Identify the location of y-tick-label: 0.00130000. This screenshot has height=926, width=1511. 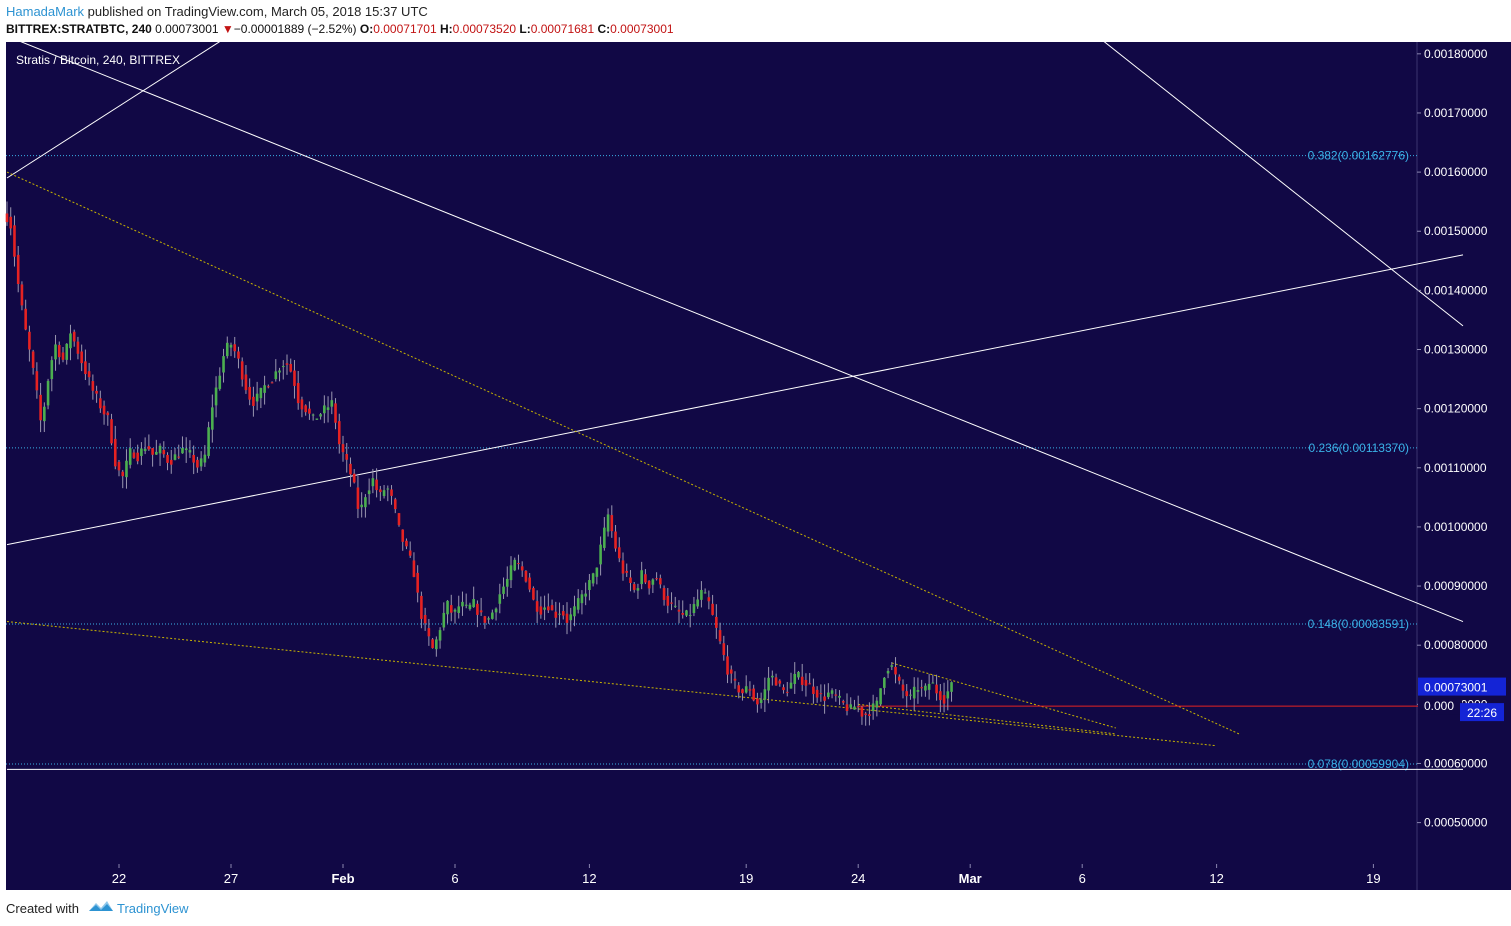
(1456, 350).